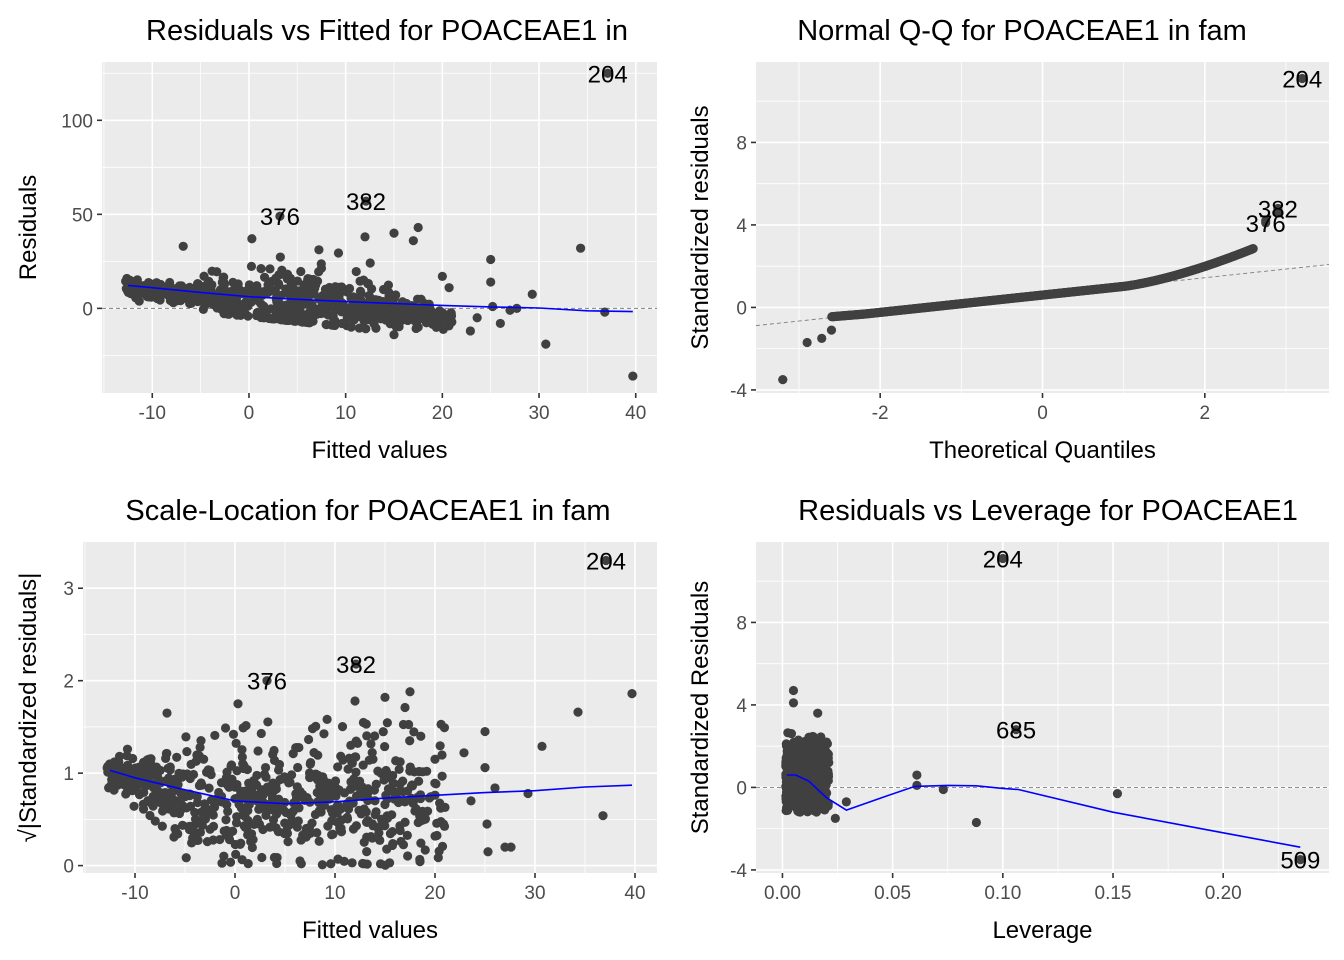  What do you see at coordinates (1113, 893) in the screenshot?
I see `x-tick-label: 0.15` at bounding box center [1113, 893].